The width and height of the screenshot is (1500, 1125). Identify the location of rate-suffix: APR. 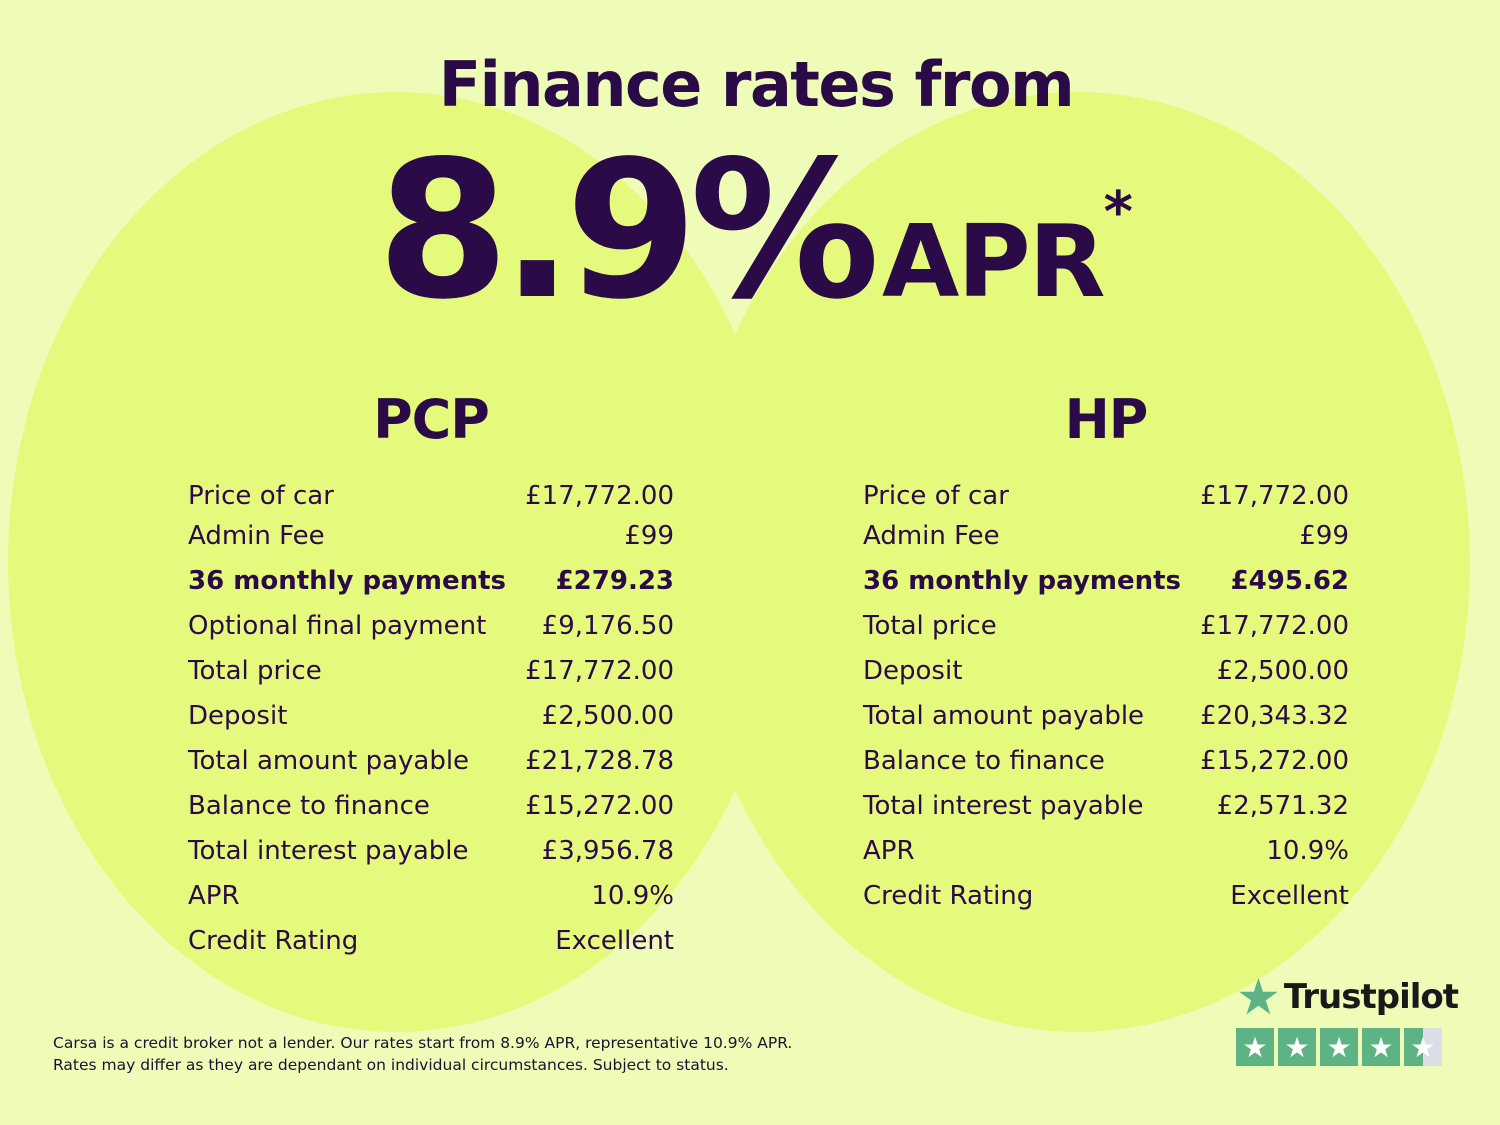
(993, 261).